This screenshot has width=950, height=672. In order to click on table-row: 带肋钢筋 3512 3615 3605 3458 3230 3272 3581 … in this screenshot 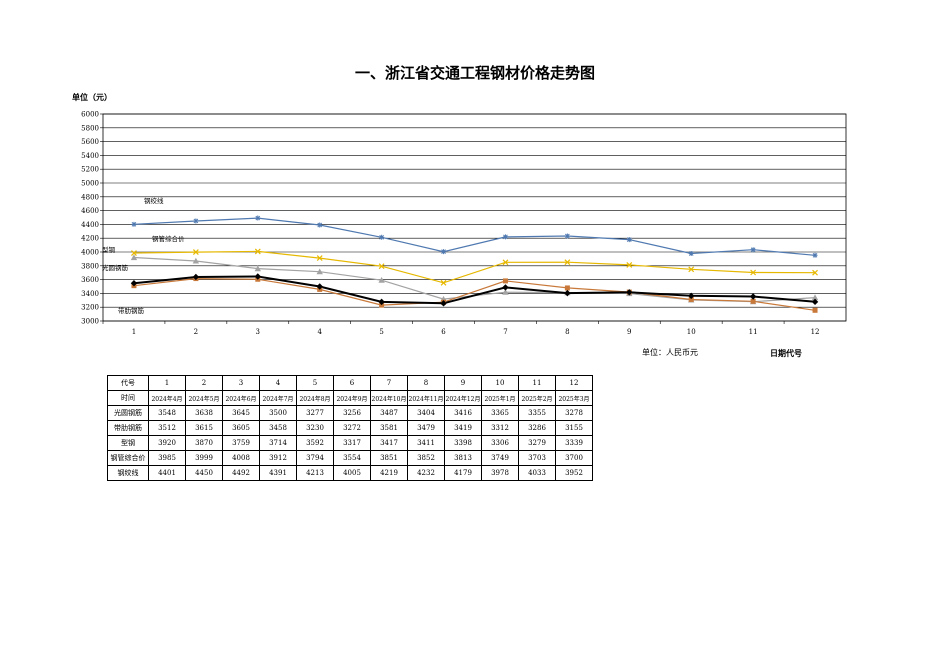, I will do `click(350, 428)`.